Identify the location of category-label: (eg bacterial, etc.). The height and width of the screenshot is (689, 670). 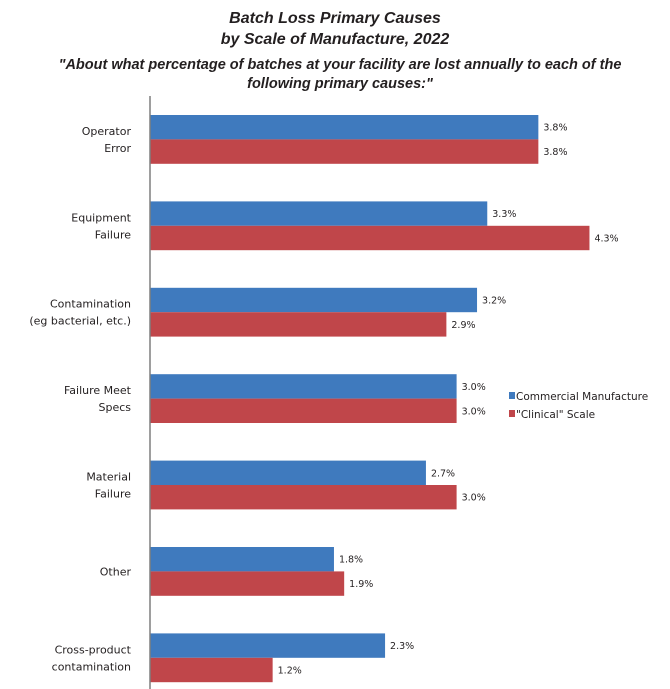
(80, 321).